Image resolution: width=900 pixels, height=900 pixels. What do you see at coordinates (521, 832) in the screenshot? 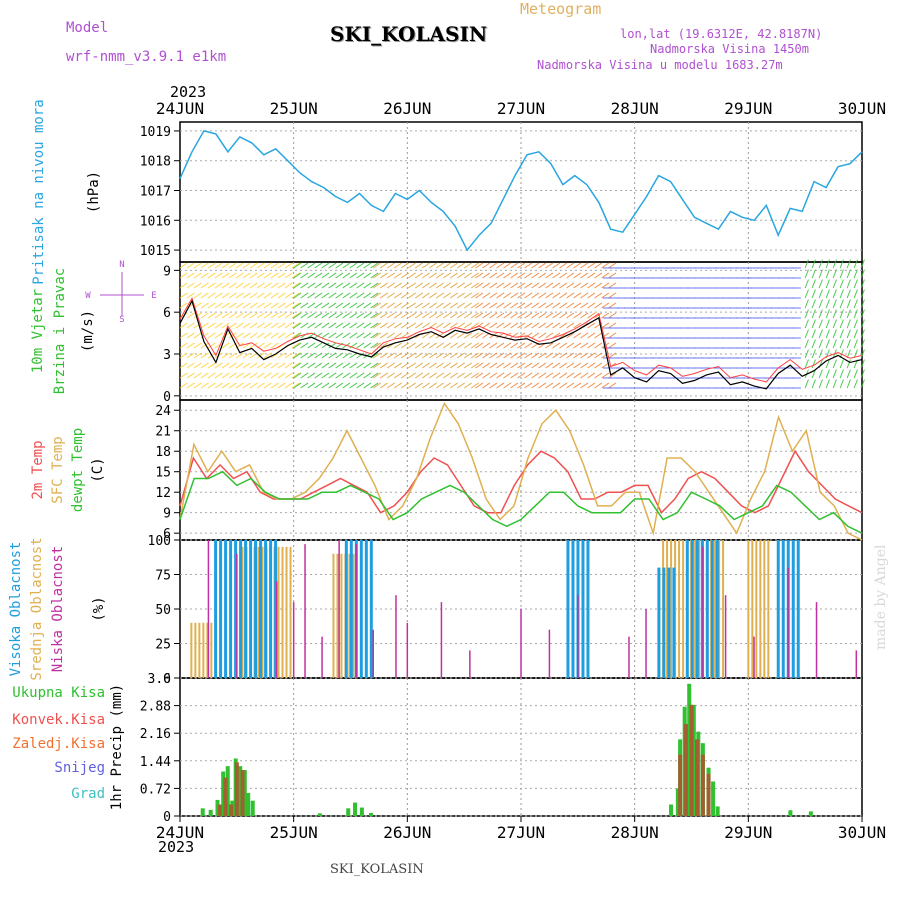
I see `xtick-label-bottom: 27JUN` at bounding box center [521, 832].